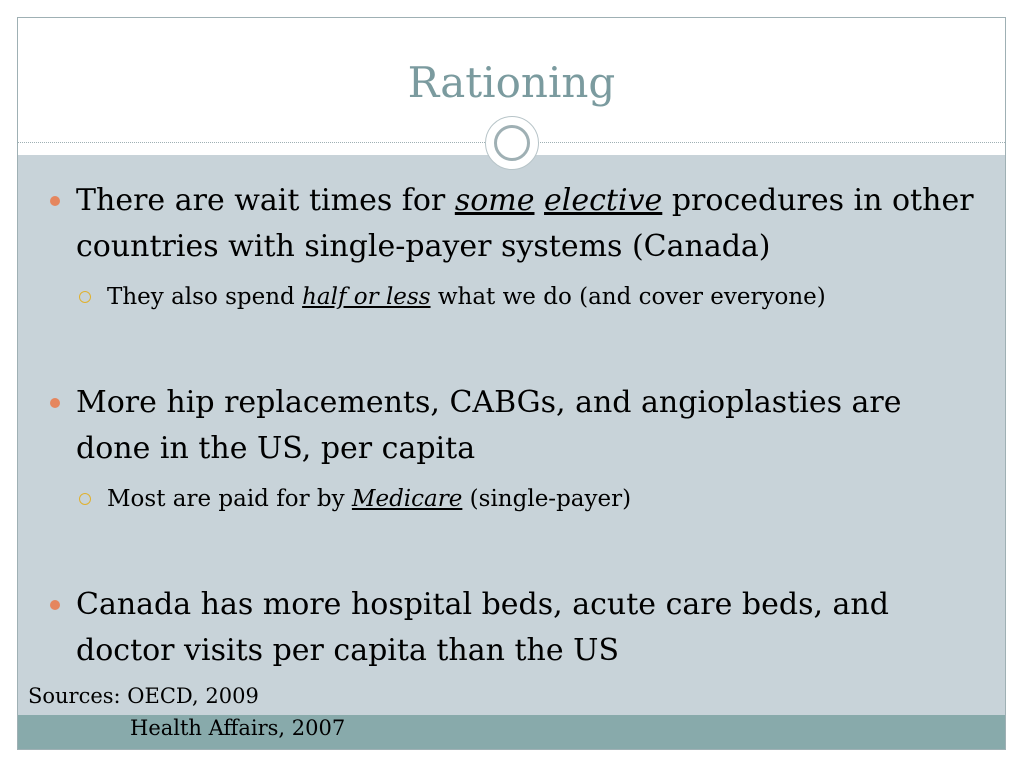 The height and width of the screenshot is (768, 1024). What do you see at coordinates (143, 696) in the screenshot?
I see `sources-line-1: Sources: OECD, 2009` at bounding box center [143, 696].